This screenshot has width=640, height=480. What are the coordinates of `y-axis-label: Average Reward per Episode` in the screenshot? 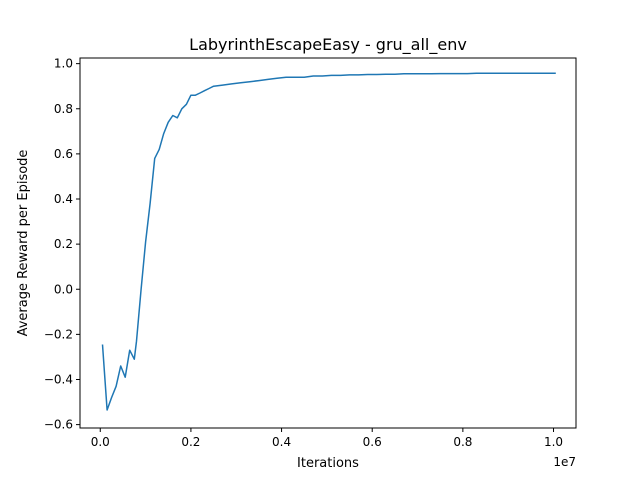 It's located at (23, 243).